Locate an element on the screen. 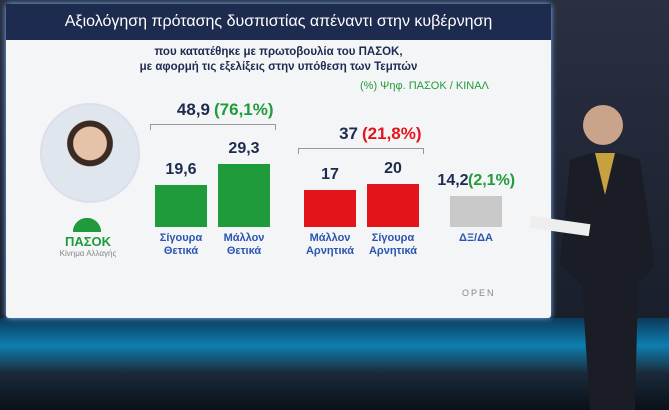 This screenshot has width=669, height=410. logo-name: ΠΑΣΟΚ is located at coordinates (88, 241).